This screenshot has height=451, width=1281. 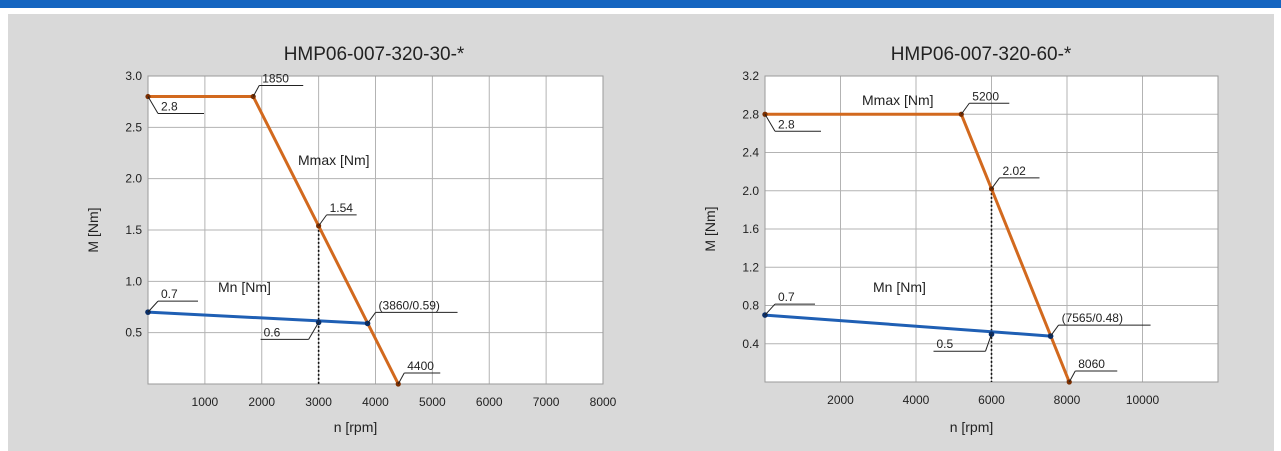 What do you see at coordinates (205, 402) in the screenshot?
I see `x-tick-label: 1000` at bounding box center [205, 402].